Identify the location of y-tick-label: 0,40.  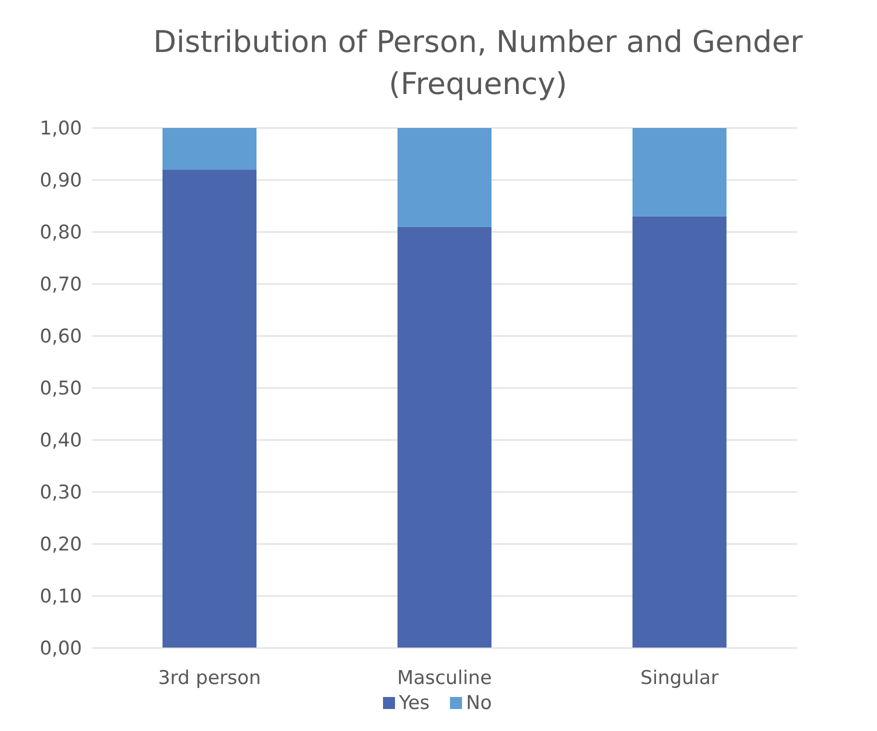
(61, 441).